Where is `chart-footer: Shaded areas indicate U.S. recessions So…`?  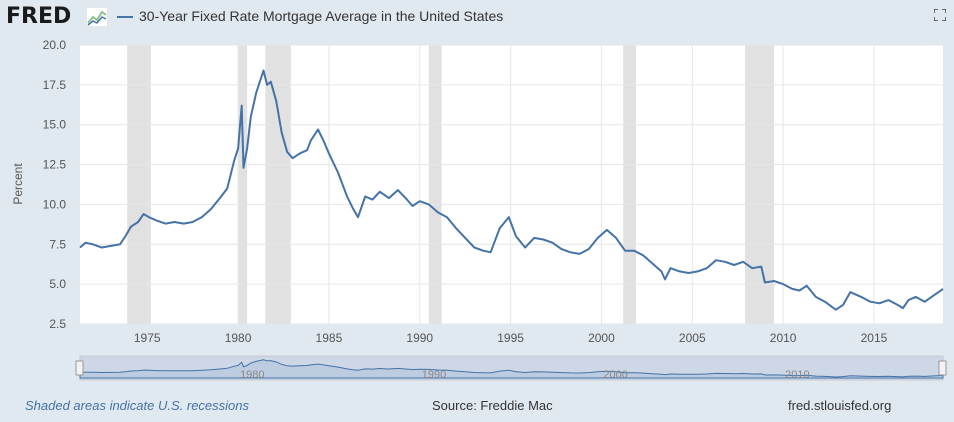 chart-footer: Shaded areas indicate U.S. recessions So… is located at coordinates (477, 406).